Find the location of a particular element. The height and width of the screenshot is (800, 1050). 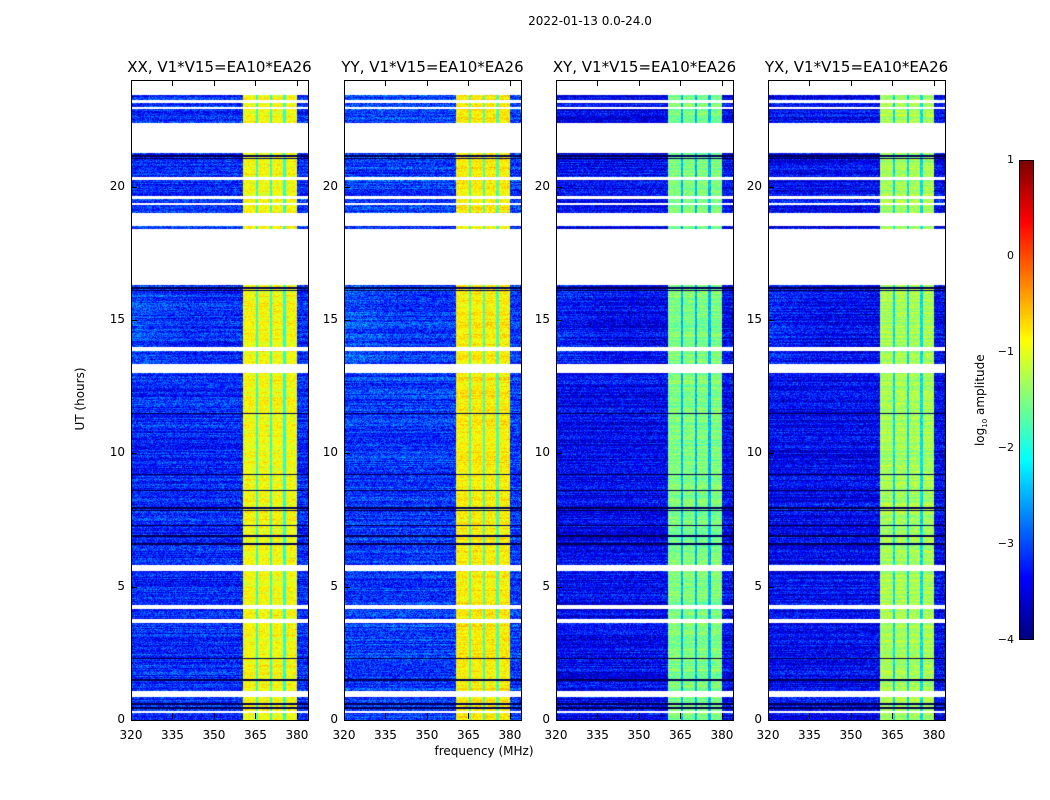

colorbar-tick-label: −1 is located at coordinates (1005, 351).